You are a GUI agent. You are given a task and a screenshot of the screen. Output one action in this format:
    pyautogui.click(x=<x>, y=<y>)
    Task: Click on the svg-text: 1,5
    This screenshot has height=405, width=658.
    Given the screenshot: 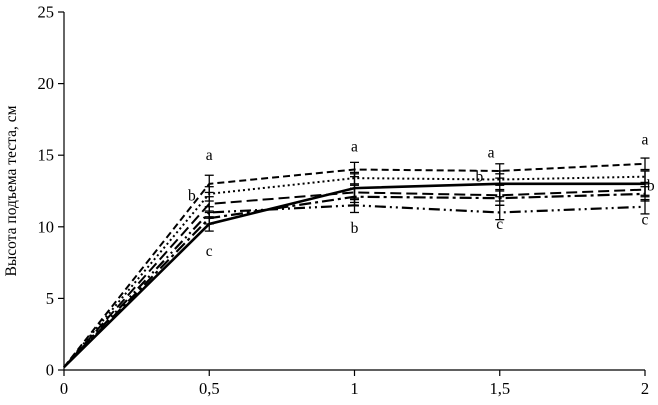 What is the action you would take?
    pyautogui.click(x=499, y=388)
    